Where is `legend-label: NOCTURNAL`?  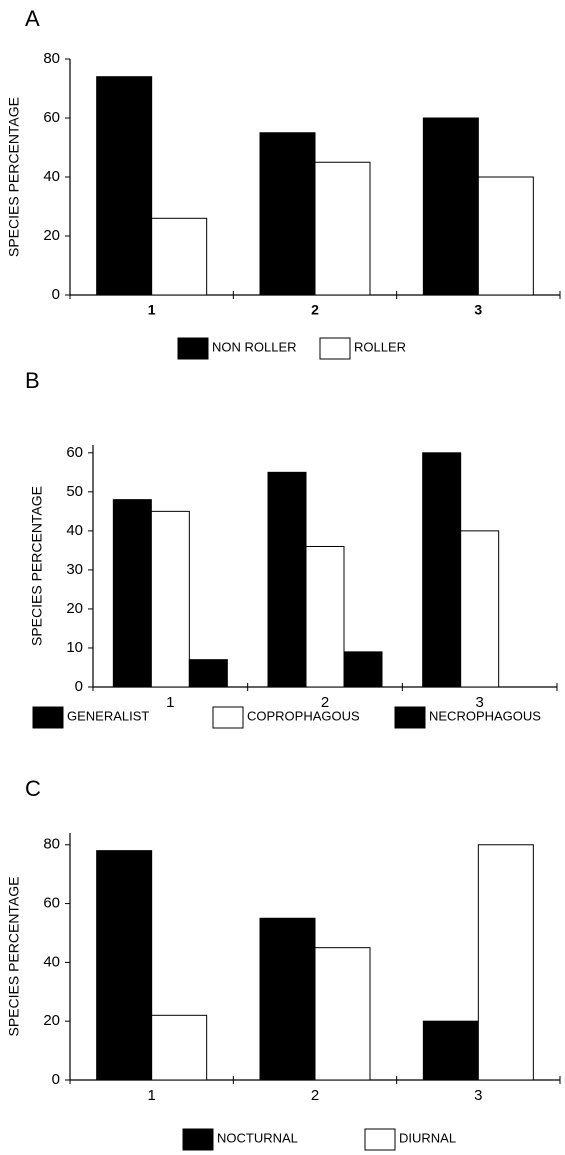
legend-label: NOCTURNAL is located at coordinates (257, 1137).